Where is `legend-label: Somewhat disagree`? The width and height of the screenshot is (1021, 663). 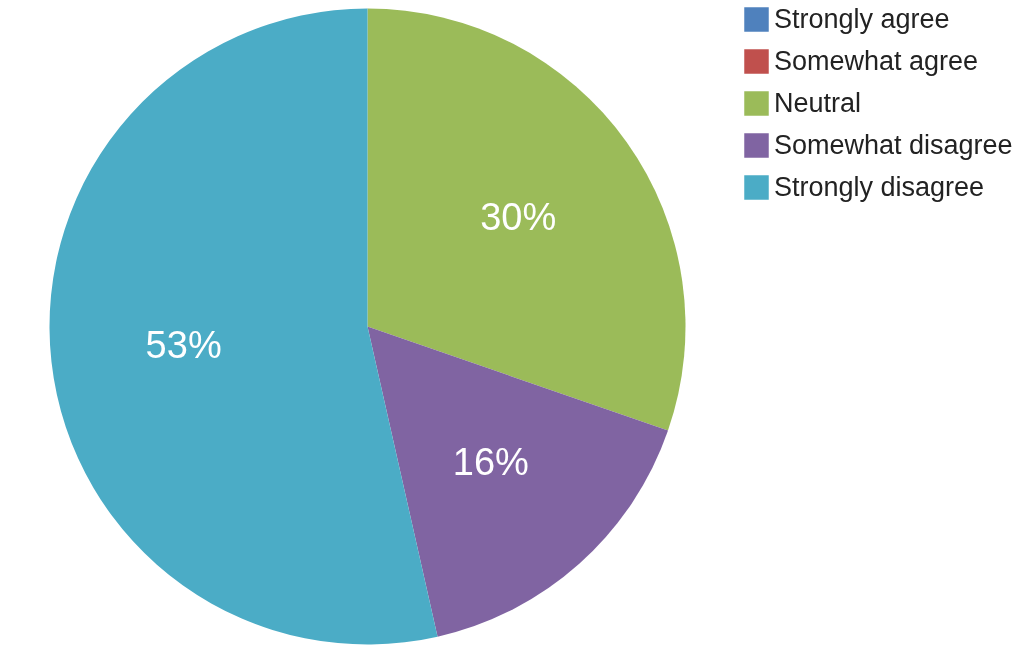 legend-label: Somewhat disagree is located at coordinates (893, 144).